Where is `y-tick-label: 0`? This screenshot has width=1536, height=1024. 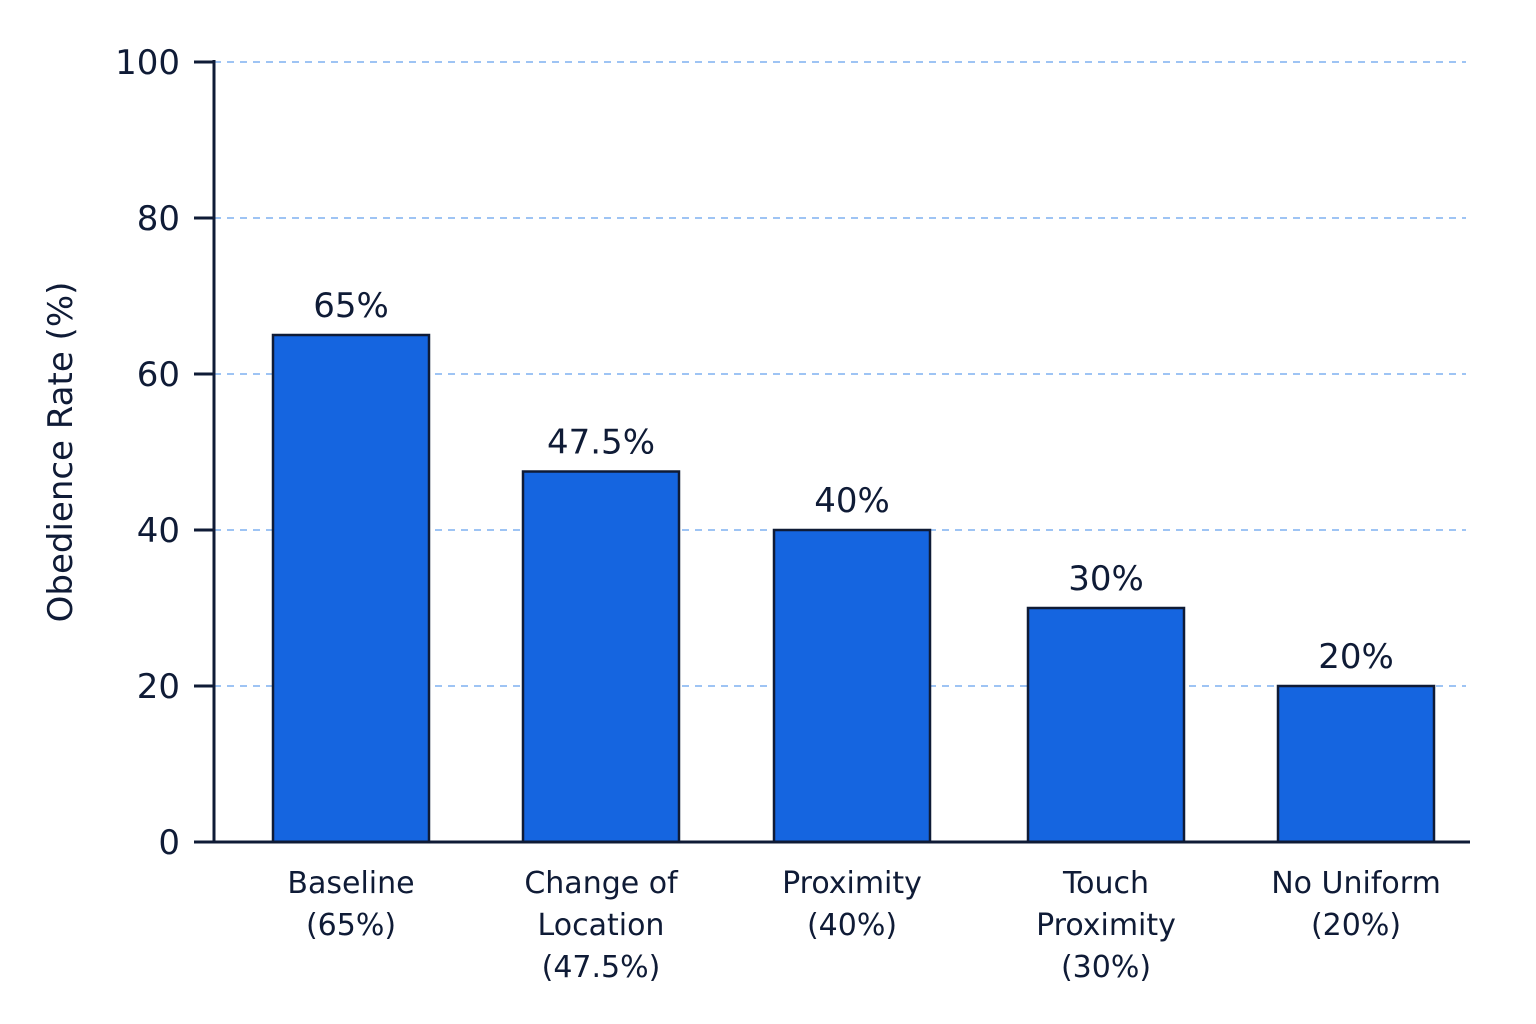
y-tick-label: 0 is located at coordinates (169, 843).